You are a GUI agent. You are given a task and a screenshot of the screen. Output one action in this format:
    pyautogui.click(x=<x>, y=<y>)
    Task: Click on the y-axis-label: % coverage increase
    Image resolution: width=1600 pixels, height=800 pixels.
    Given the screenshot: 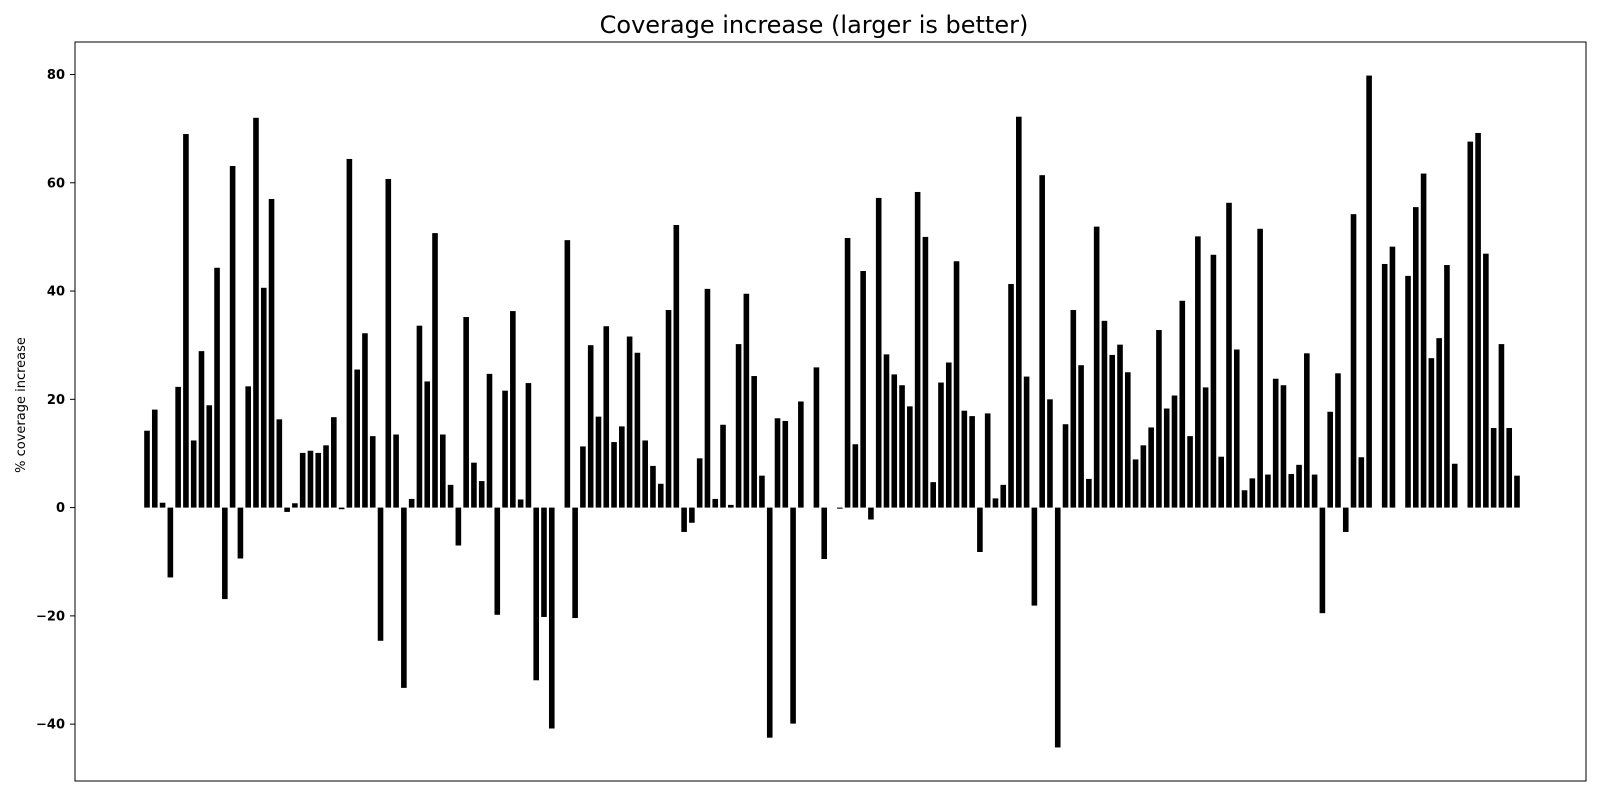 What is the action you would take?
    pyautogui.click(x=21, y=405)
    